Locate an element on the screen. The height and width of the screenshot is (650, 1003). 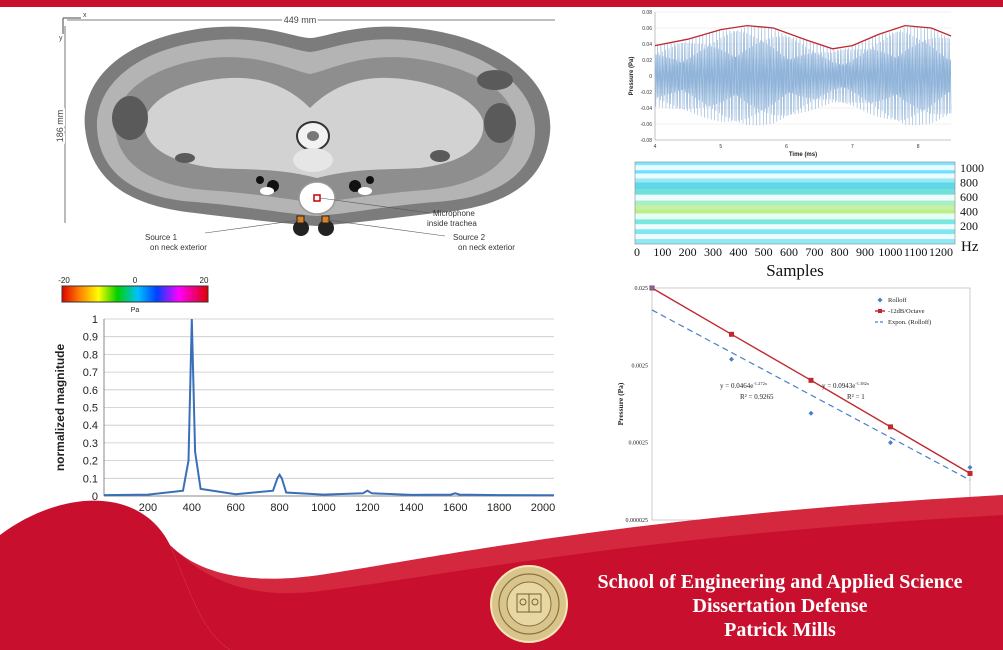
x-tick-label: 1200 is located at coordinates (941, 252).